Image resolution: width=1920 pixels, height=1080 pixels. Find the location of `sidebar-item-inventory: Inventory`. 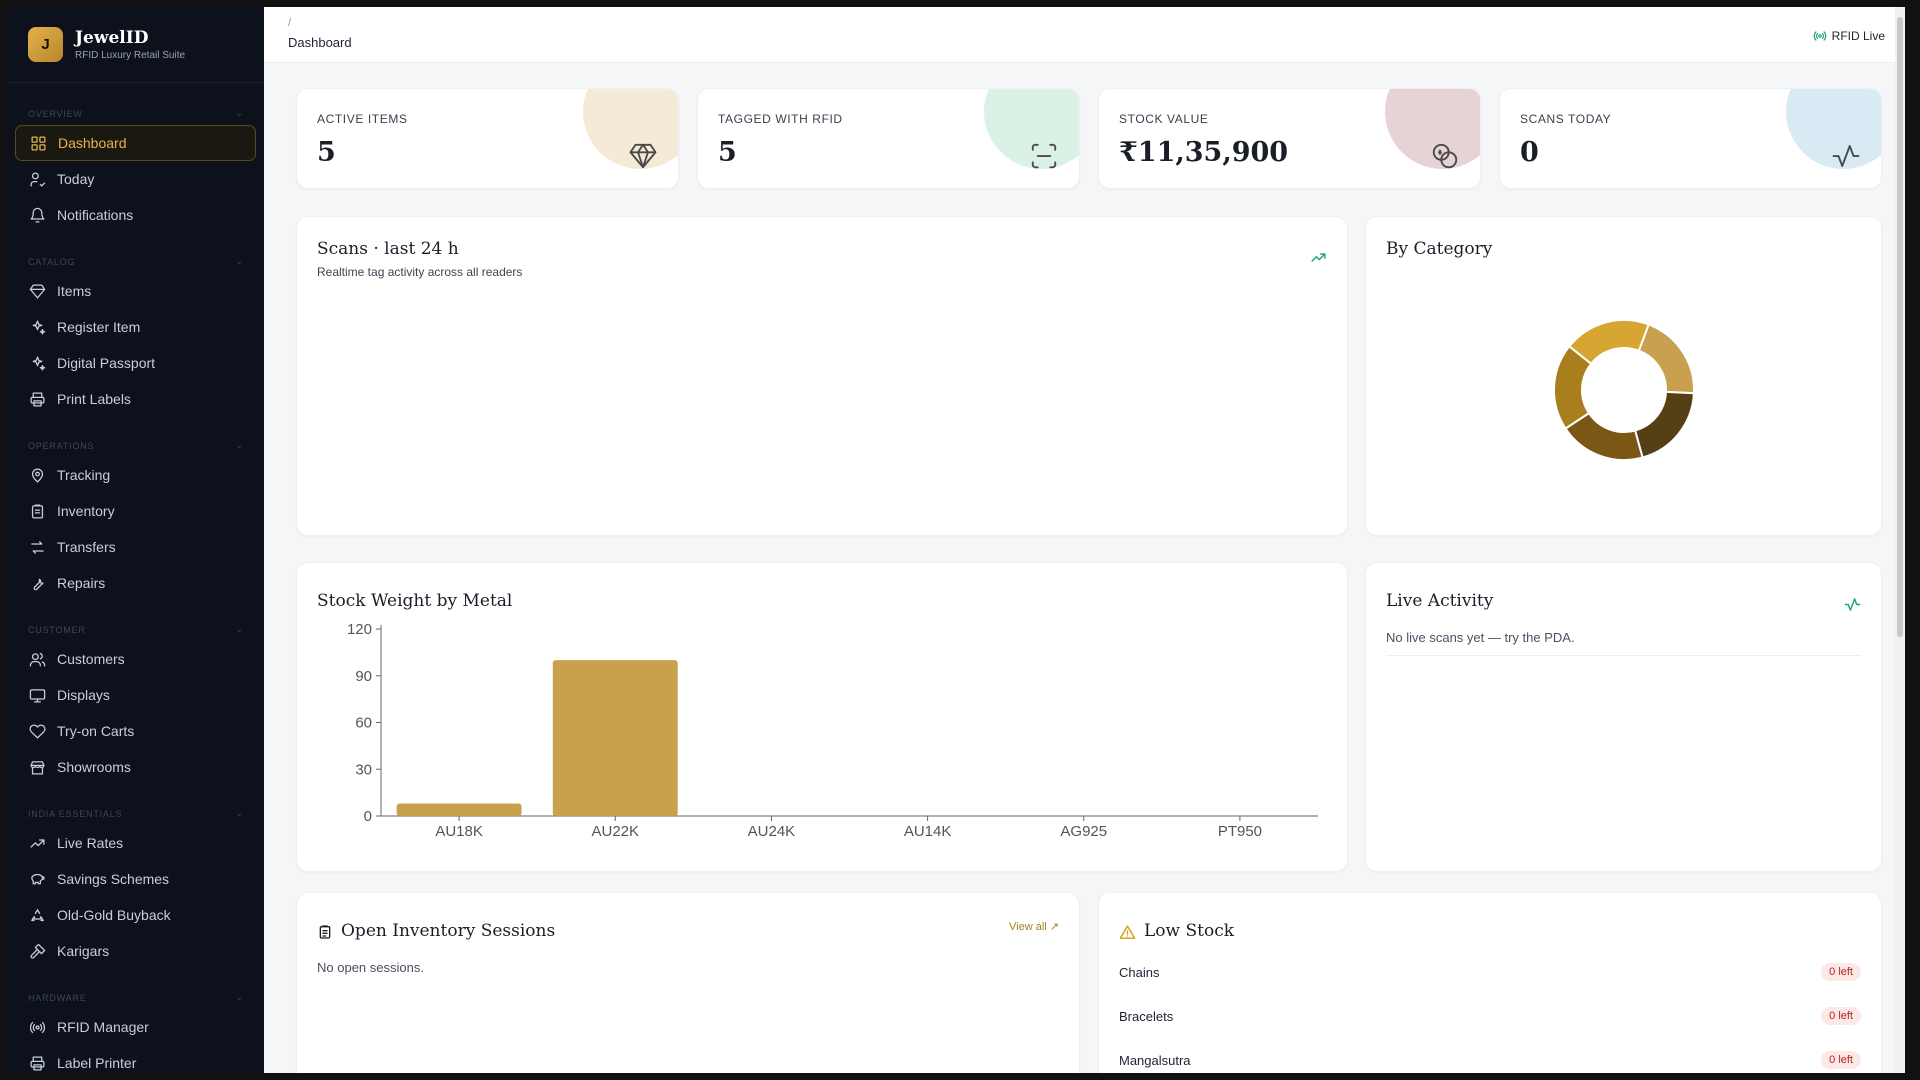

sidebar-item-inventory: Inventory is located at coordinates (135, 511).